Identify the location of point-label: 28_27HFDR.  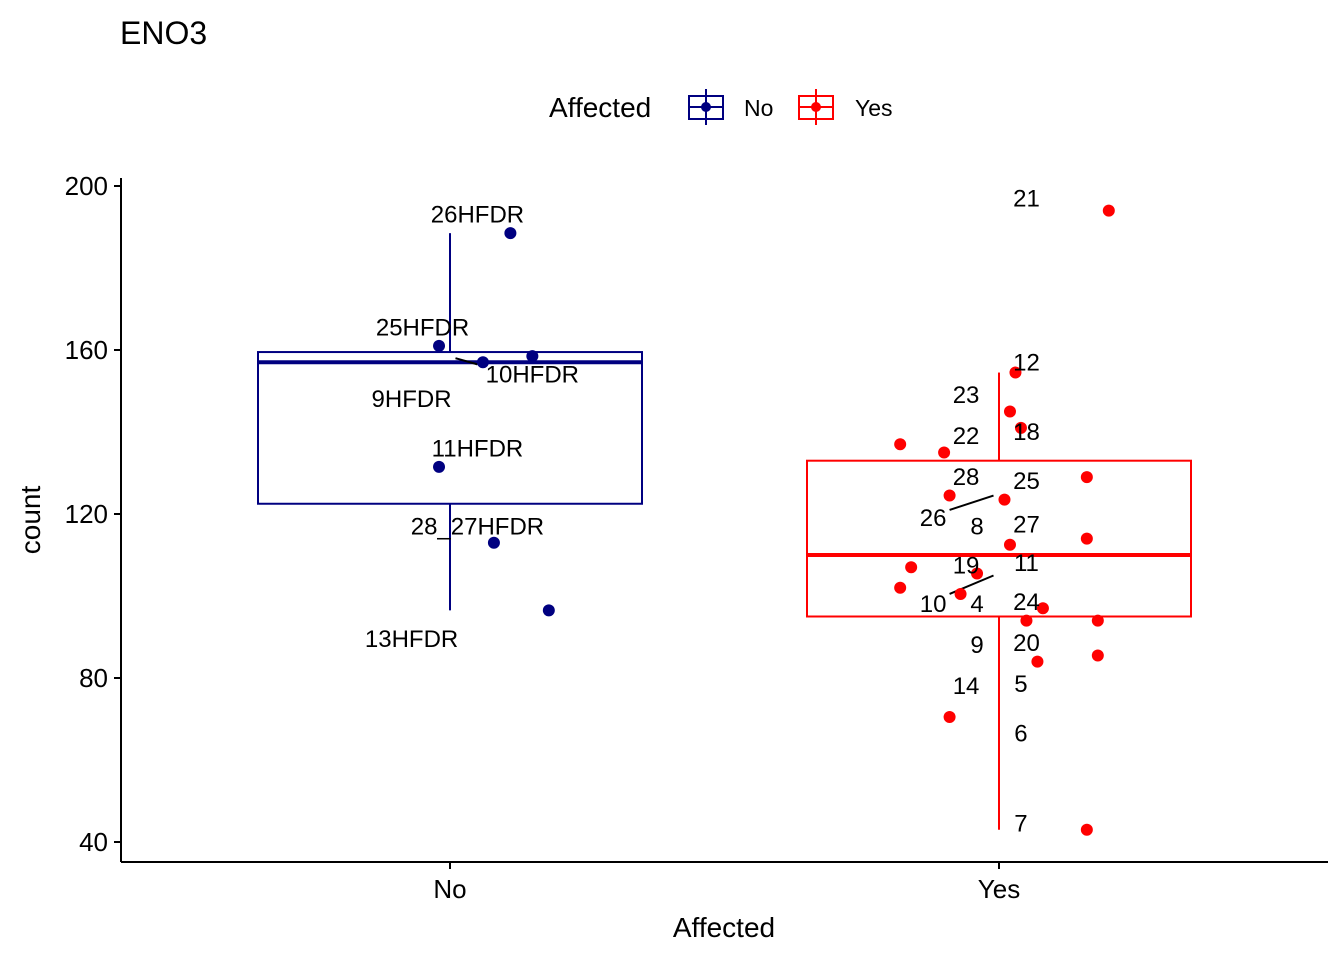
(477, 526).